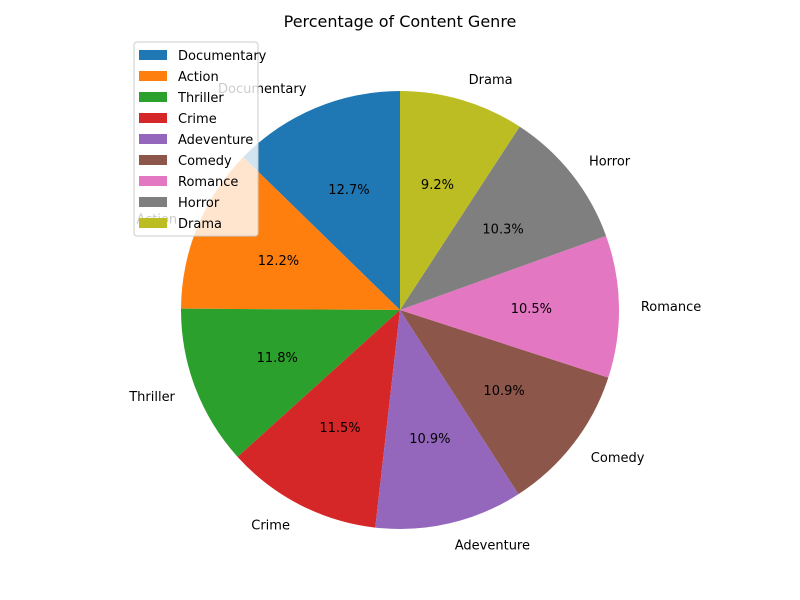 Image resolution: width=800 pixels, height=600 pixels. What do you see at coordinates (277, 358) in the screenshot?
I see `pct-label-thriller: 11.8%` at bounding box center [277, 358].